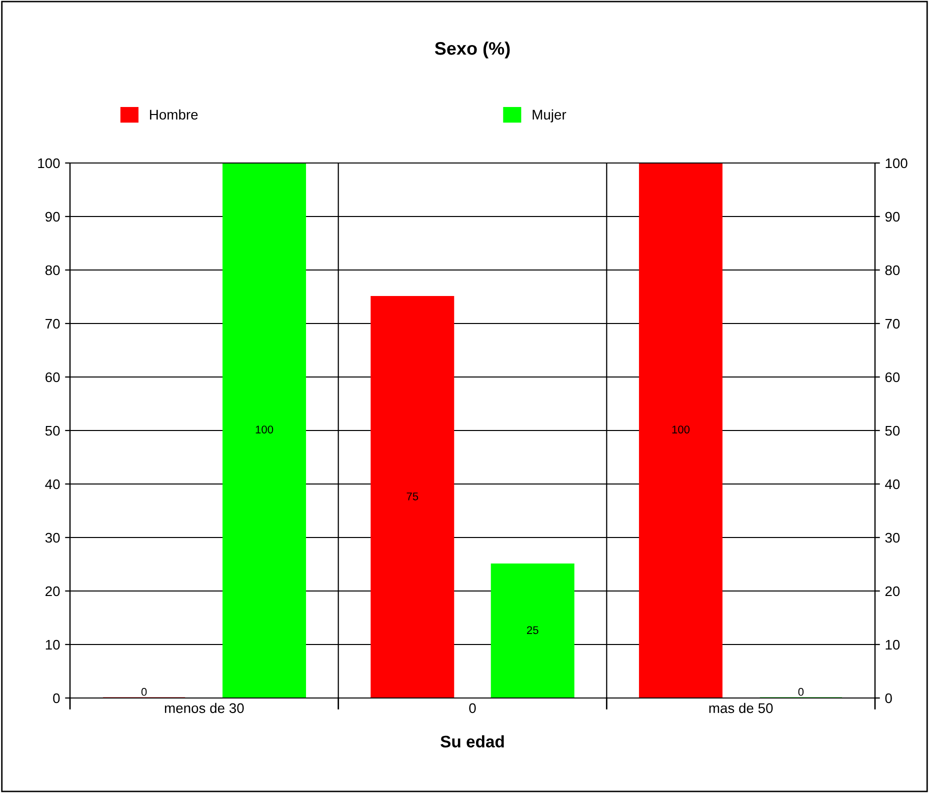 The image size is (929, 793). I want to click on y2-tick-label: 90, so click(892, 217).